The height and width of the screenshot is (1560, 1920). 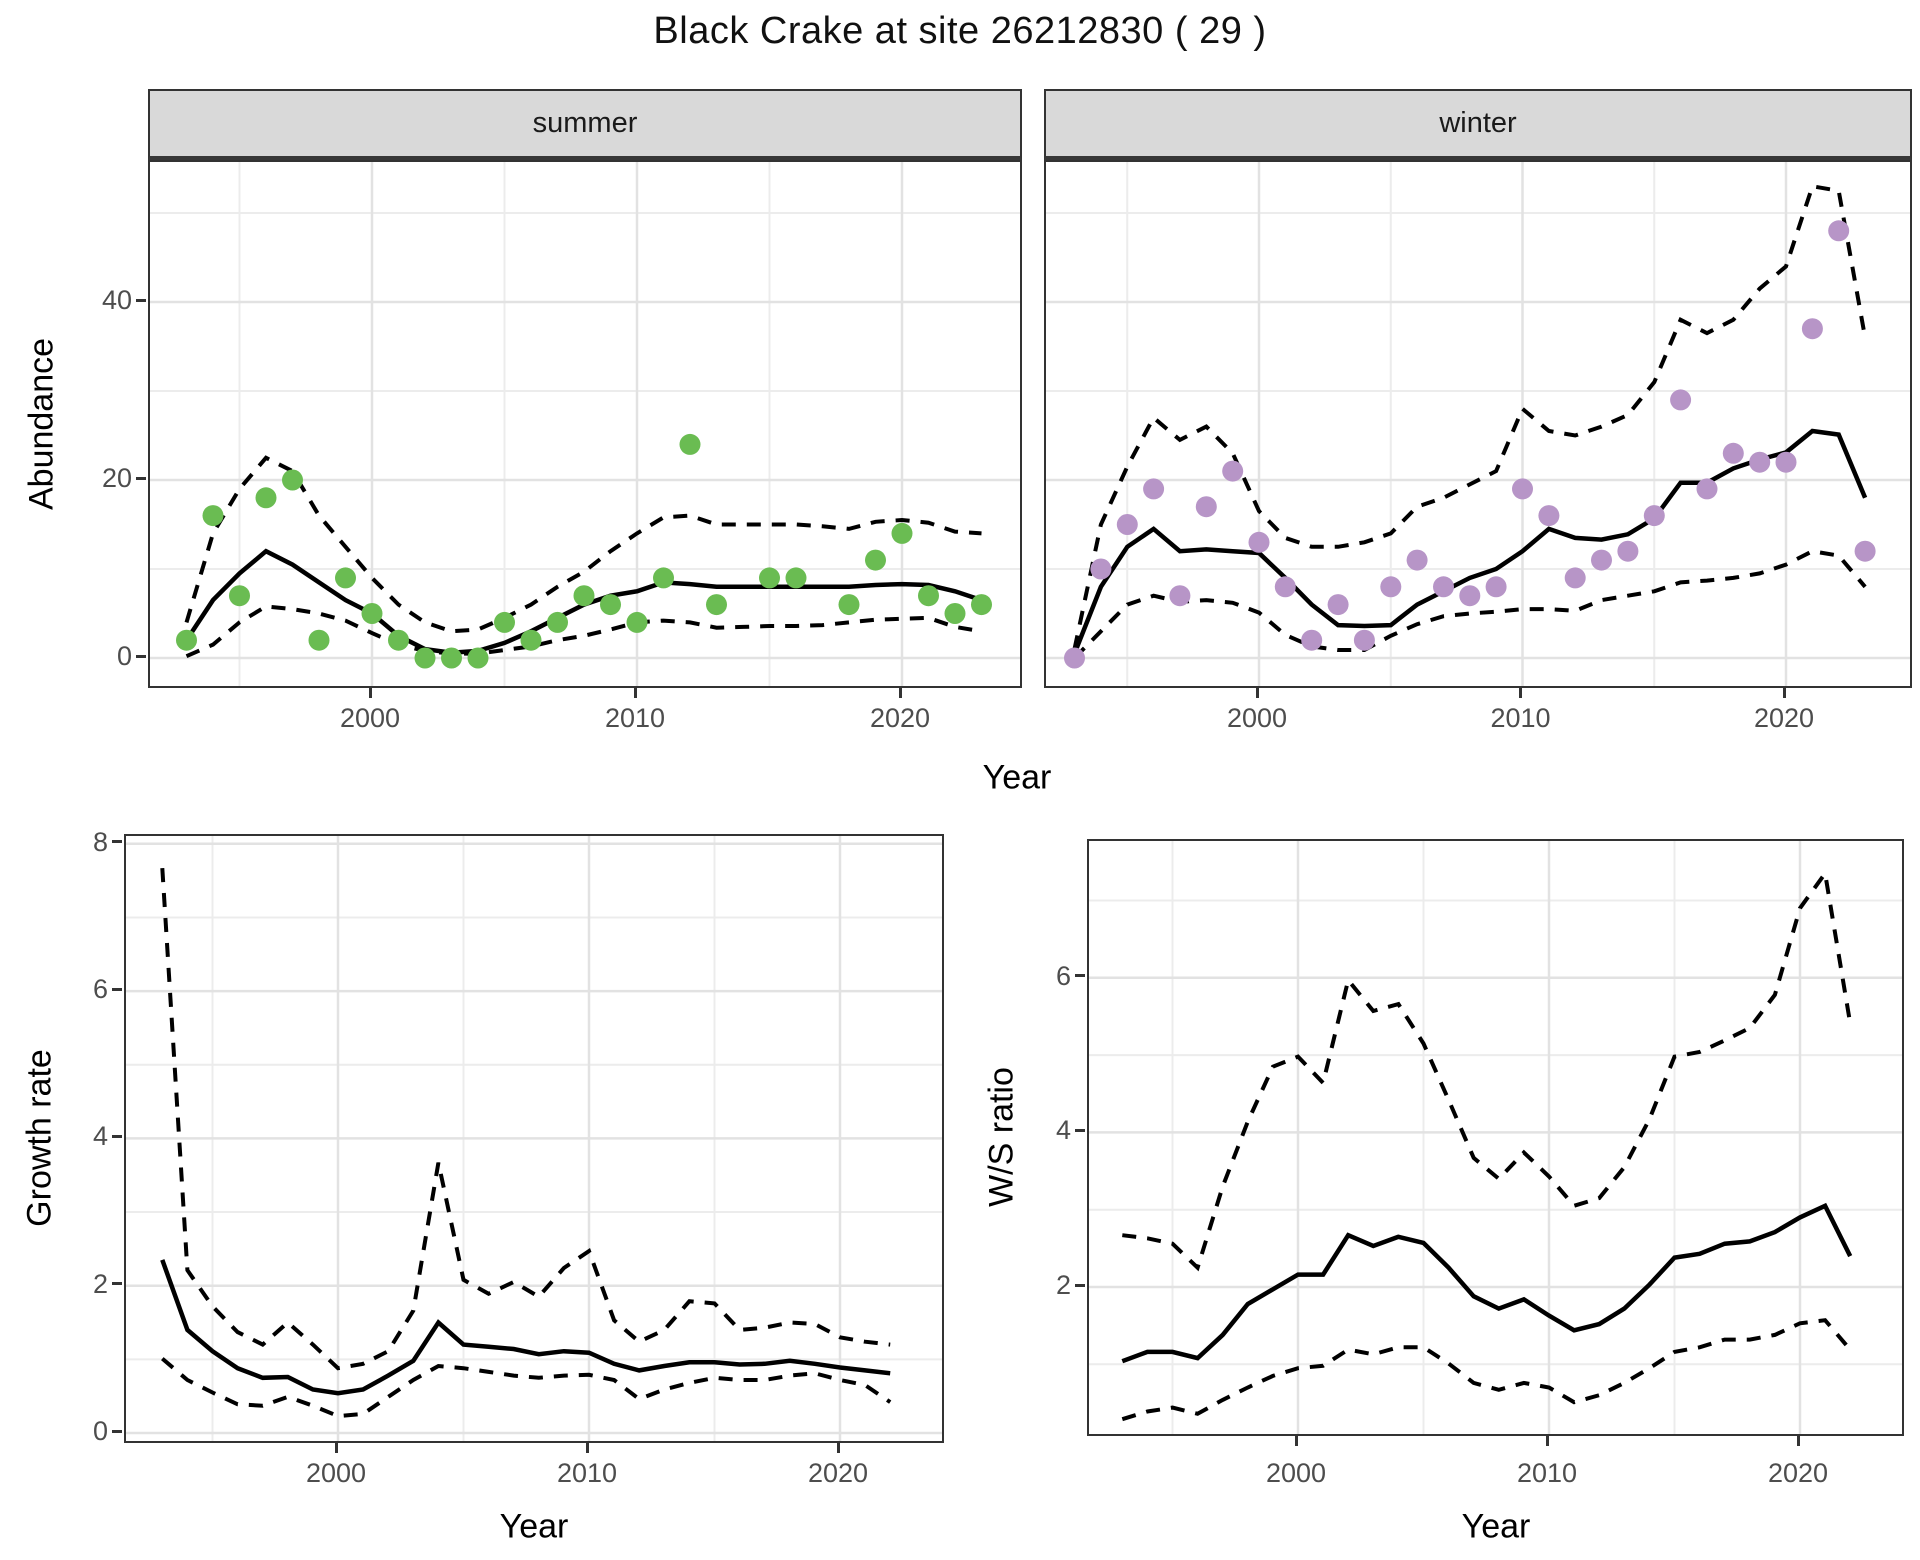 What do you see at coordinates (534, 1526) in the screenshot?
I see `x-axis-title-year-growth: Year` at bounding box center [534, 1526].